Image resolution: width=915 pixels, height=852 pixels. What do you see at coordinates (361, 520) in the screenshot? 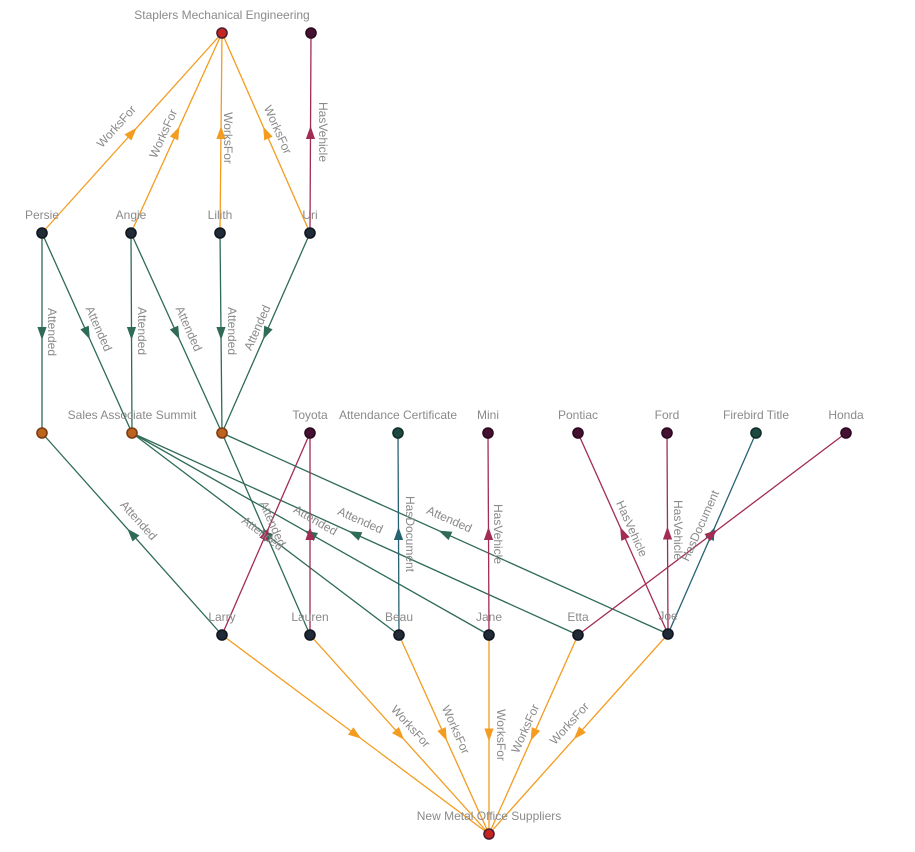
I see `edge-label-etta-summit_b: Attended` at bounding box center [361, 520].